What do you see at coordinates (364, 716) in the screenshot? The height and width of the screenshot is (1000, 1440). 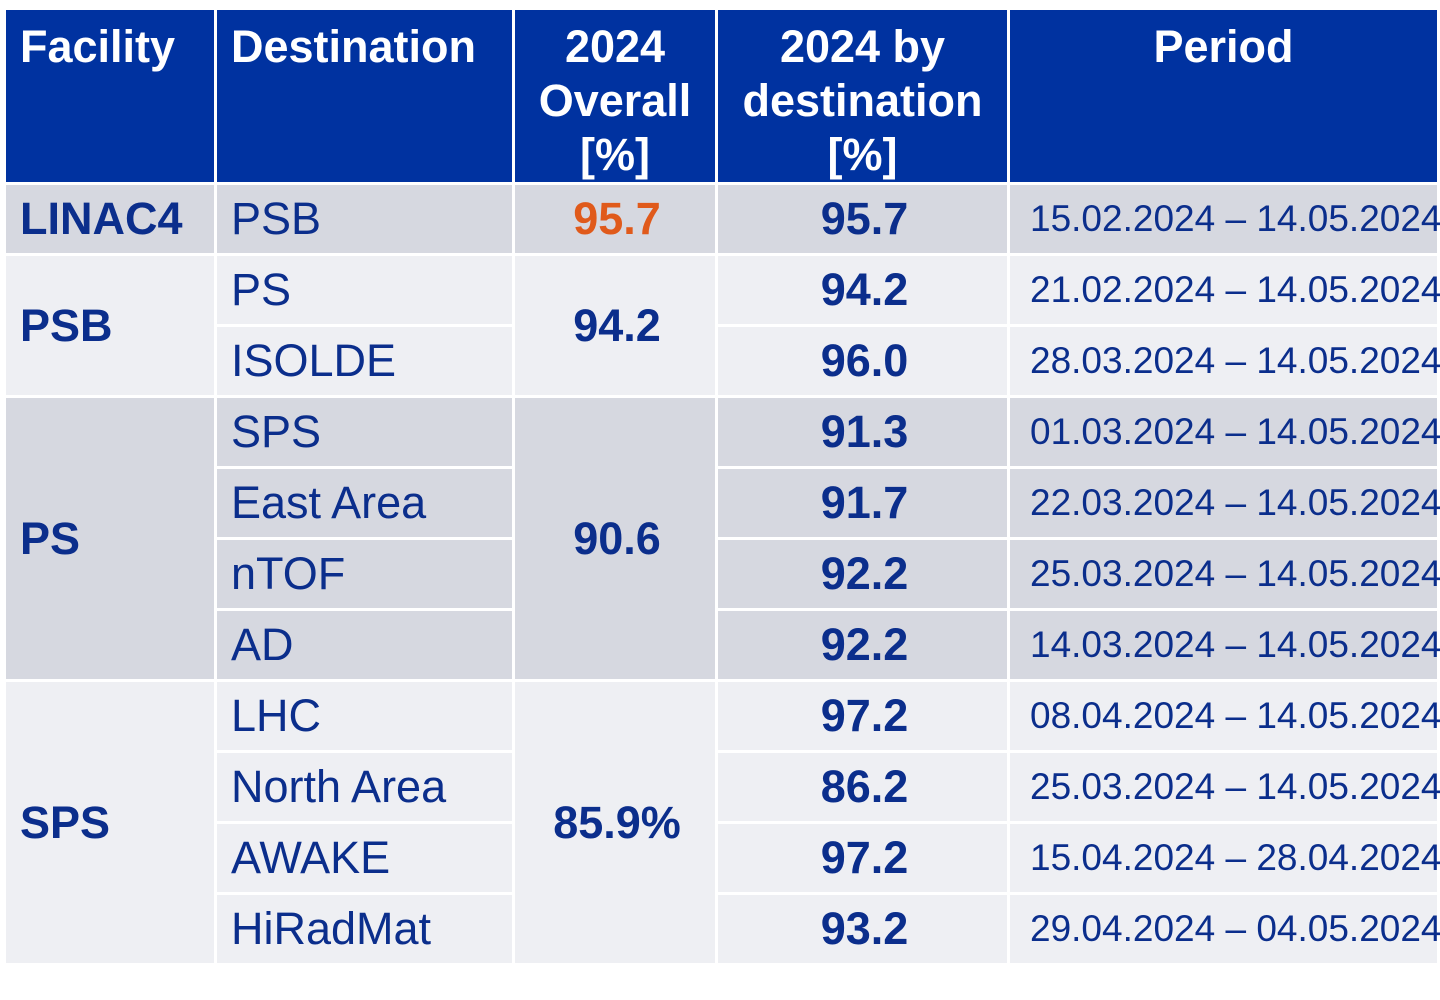 I see `destination-cell: LHC` at bounding box center [364, 716].